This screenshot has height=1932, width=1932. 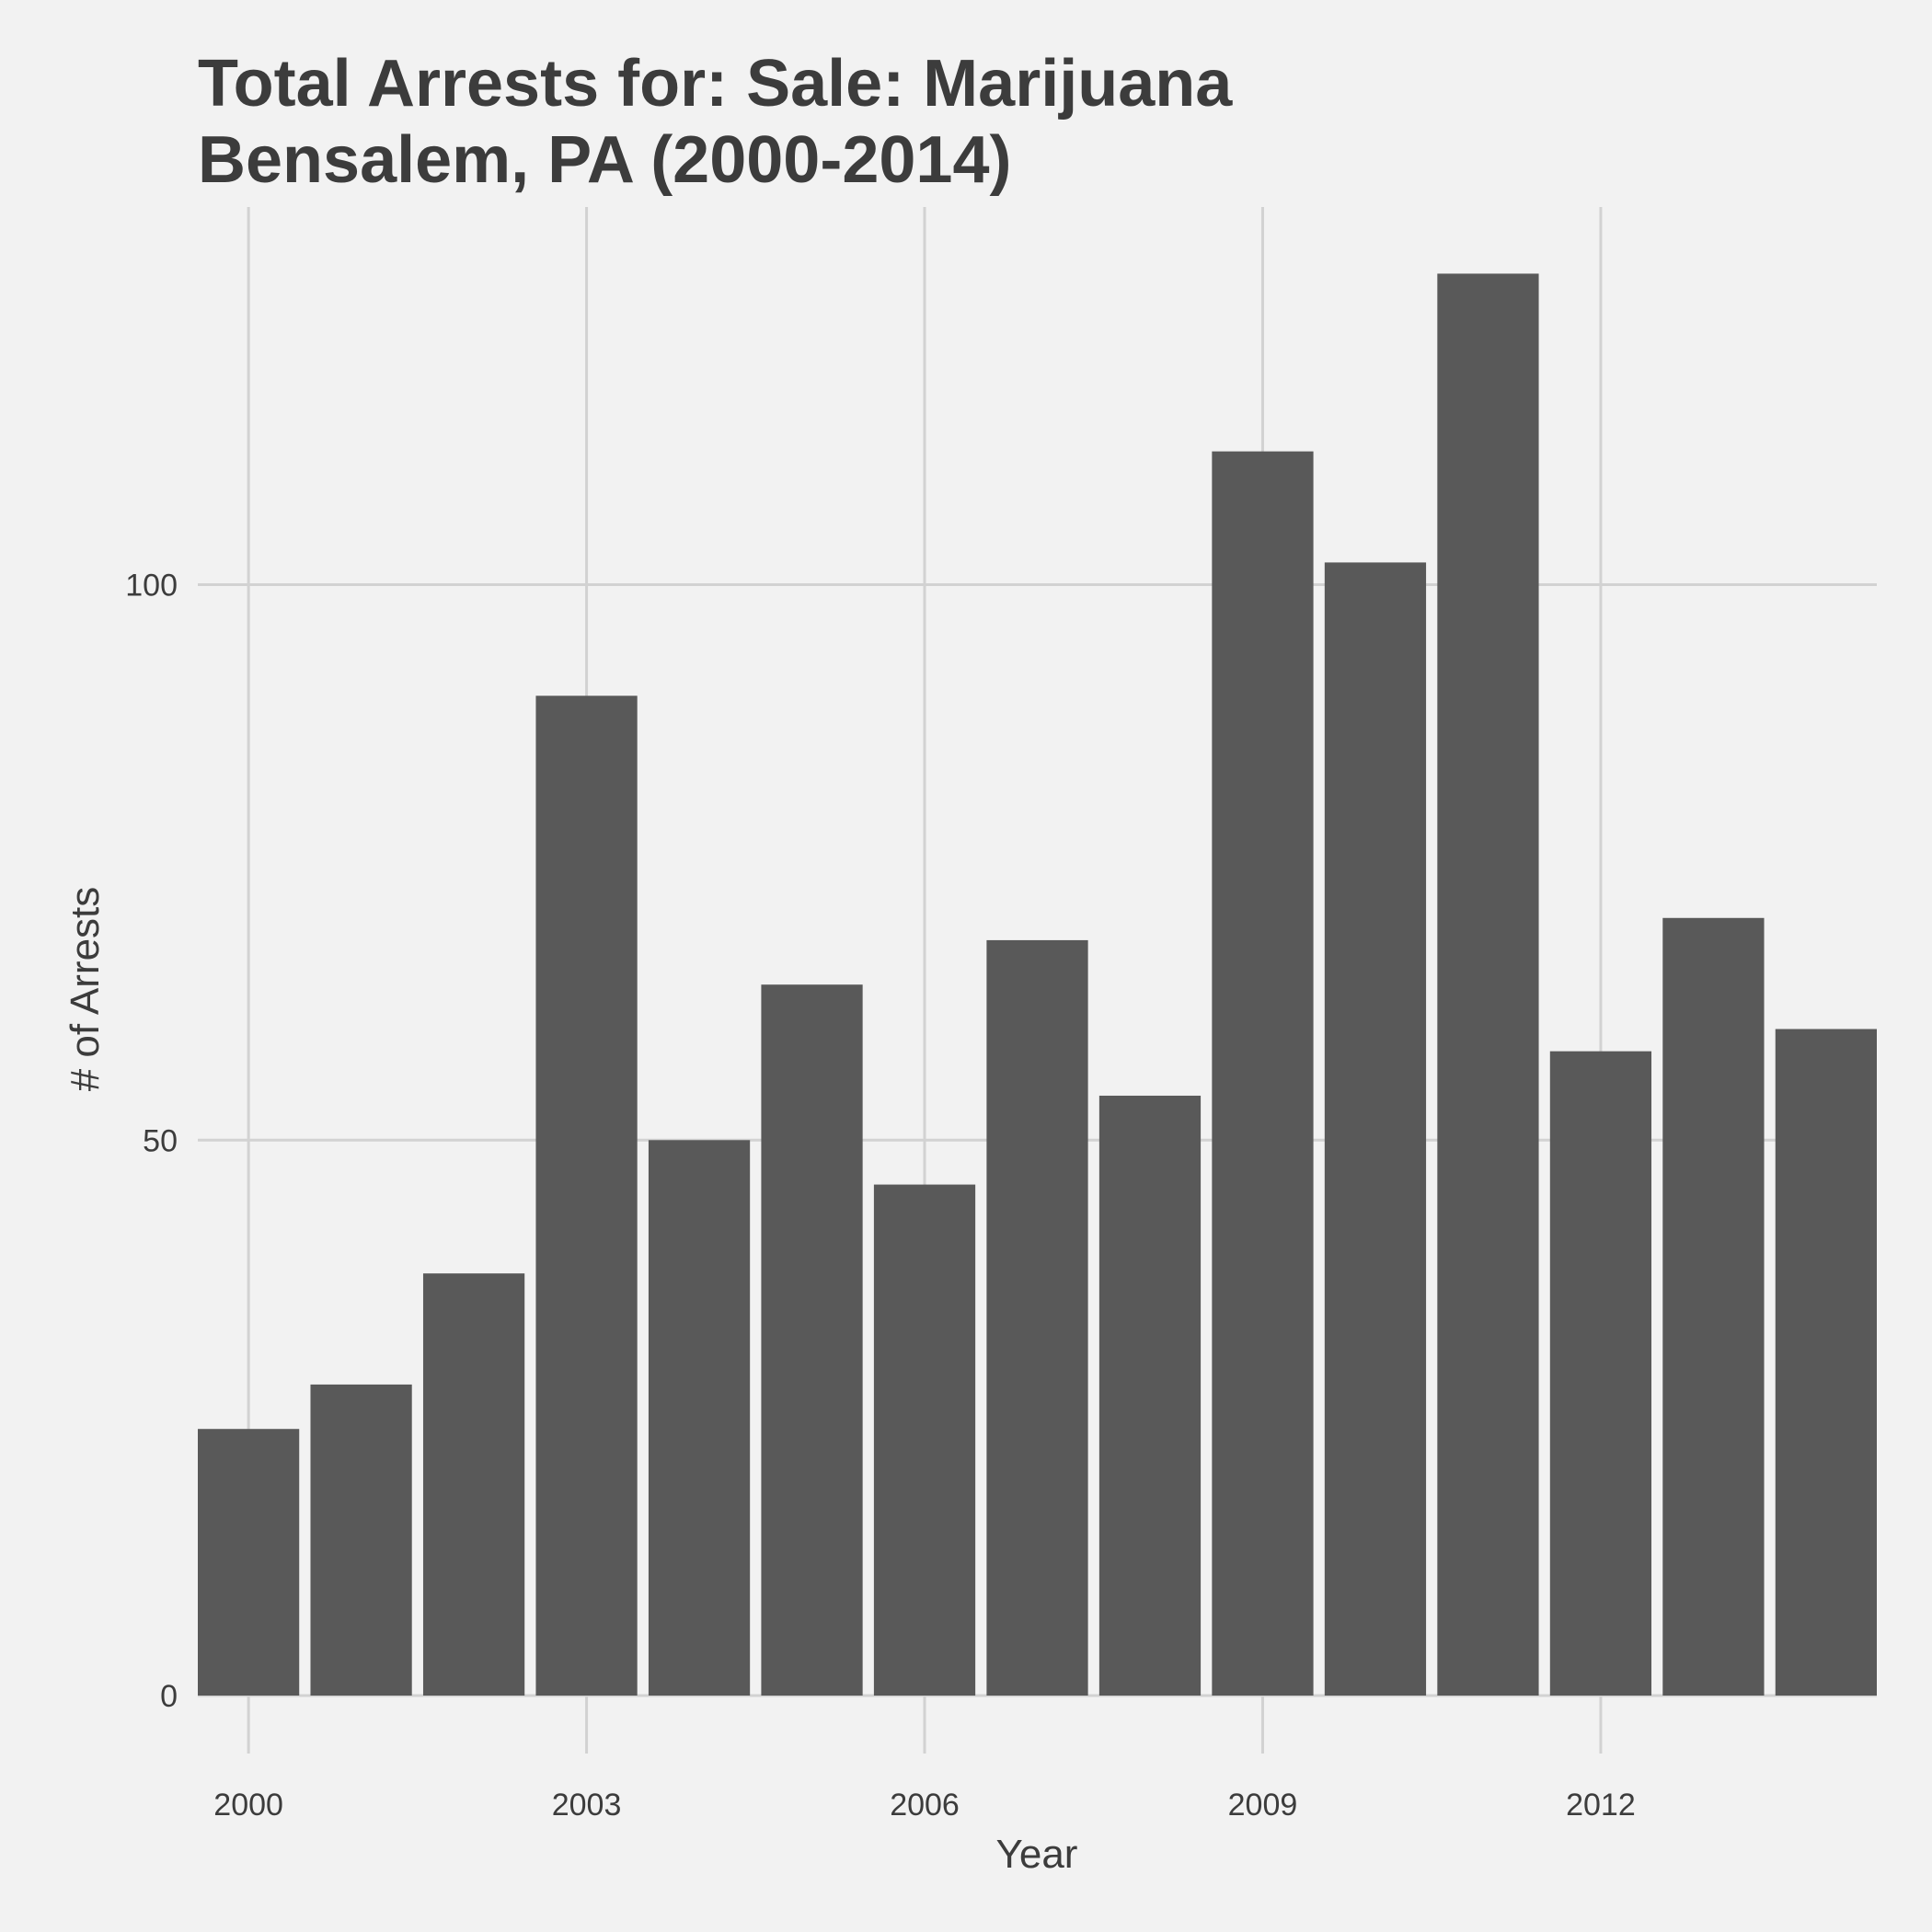 I want to click on y-axis-ticks: 0 50 100, so click(x=151, y=1141).